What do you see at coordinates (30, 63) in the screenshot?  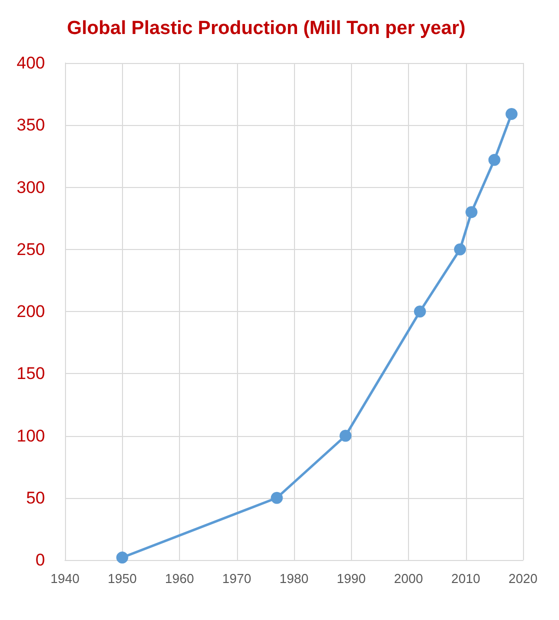 I see `y-tick-label: 400` at bounding box center [30, 63].